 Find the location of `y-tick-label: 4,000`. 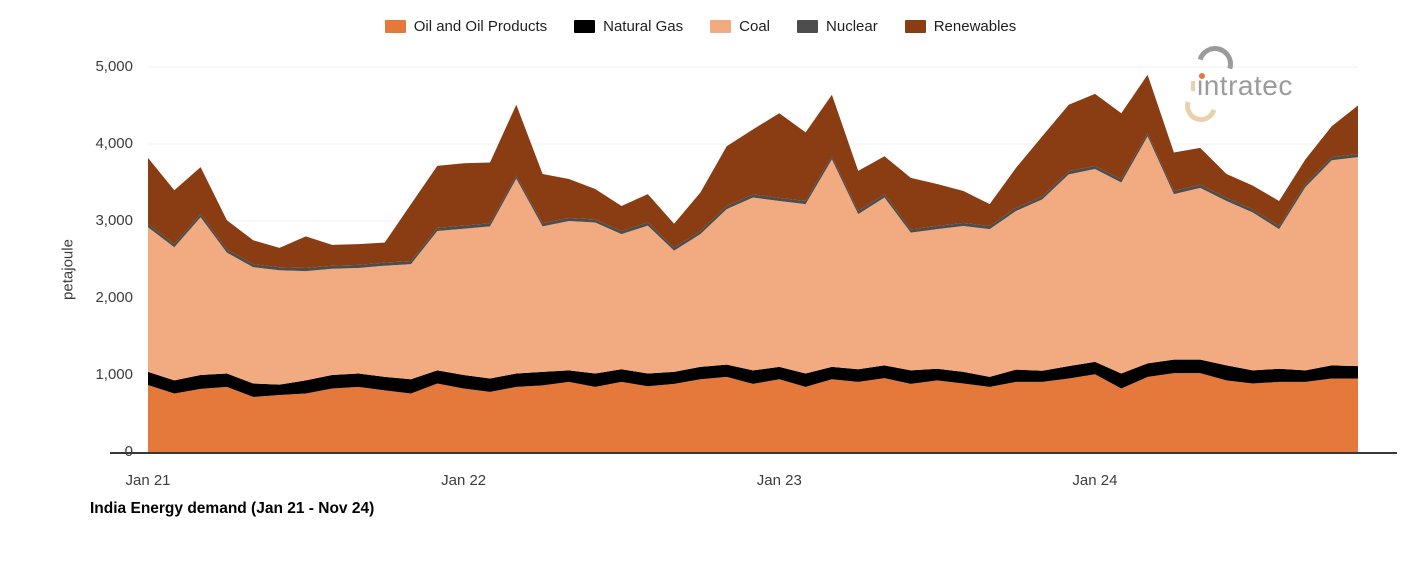

y-tick-label: 4,000 is located at coordinates (114, 143).